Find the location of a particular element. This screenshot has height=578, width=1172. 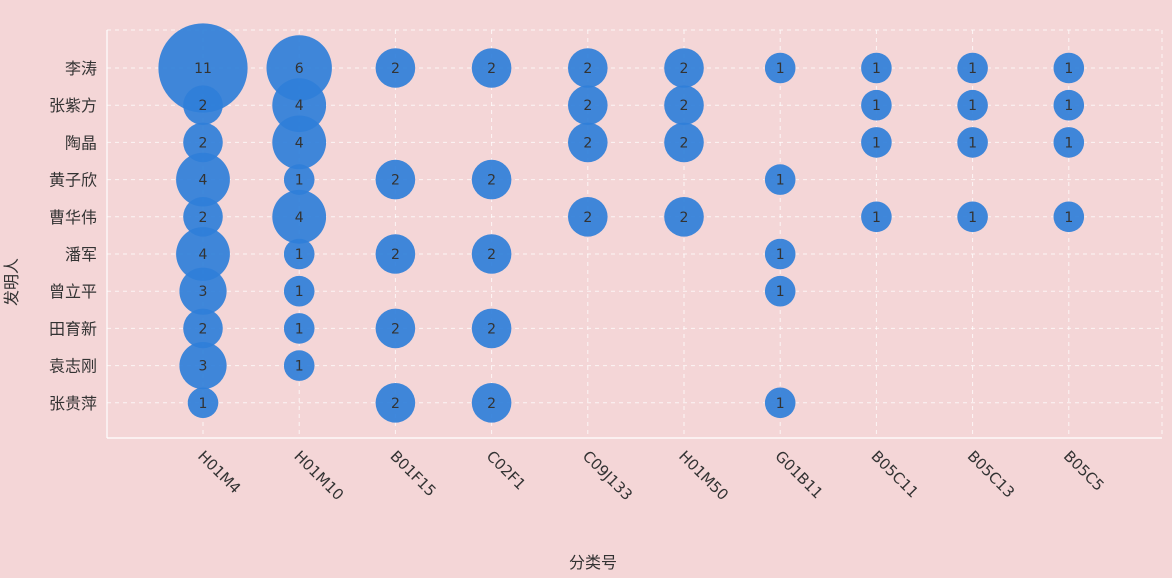

y-tick-label: 李涛 is located at coordinates (81, 68).